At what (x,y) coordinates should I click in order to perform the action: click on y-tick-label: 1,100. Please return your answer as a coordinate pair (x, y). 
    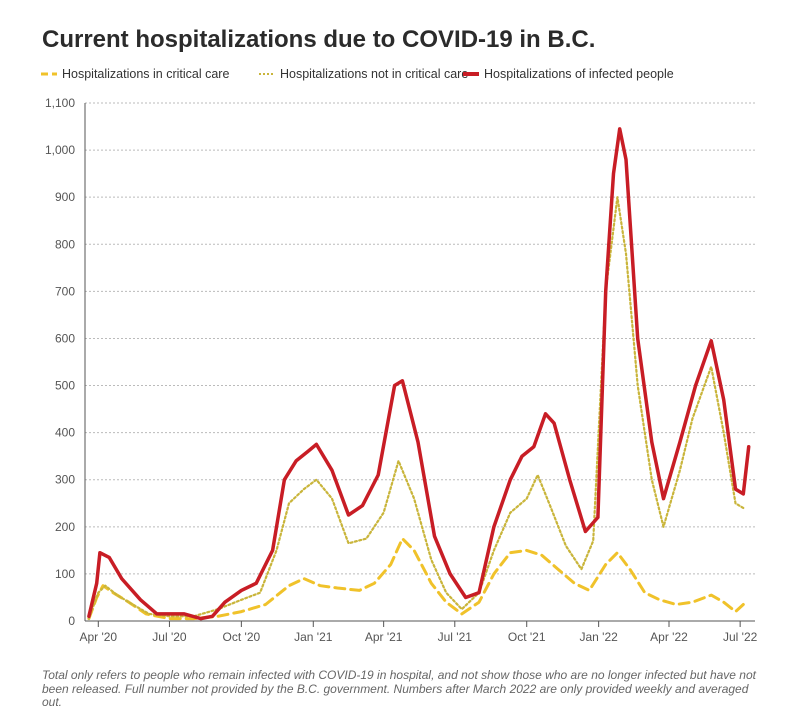
    Looking at the image, I should click on (60, 103).